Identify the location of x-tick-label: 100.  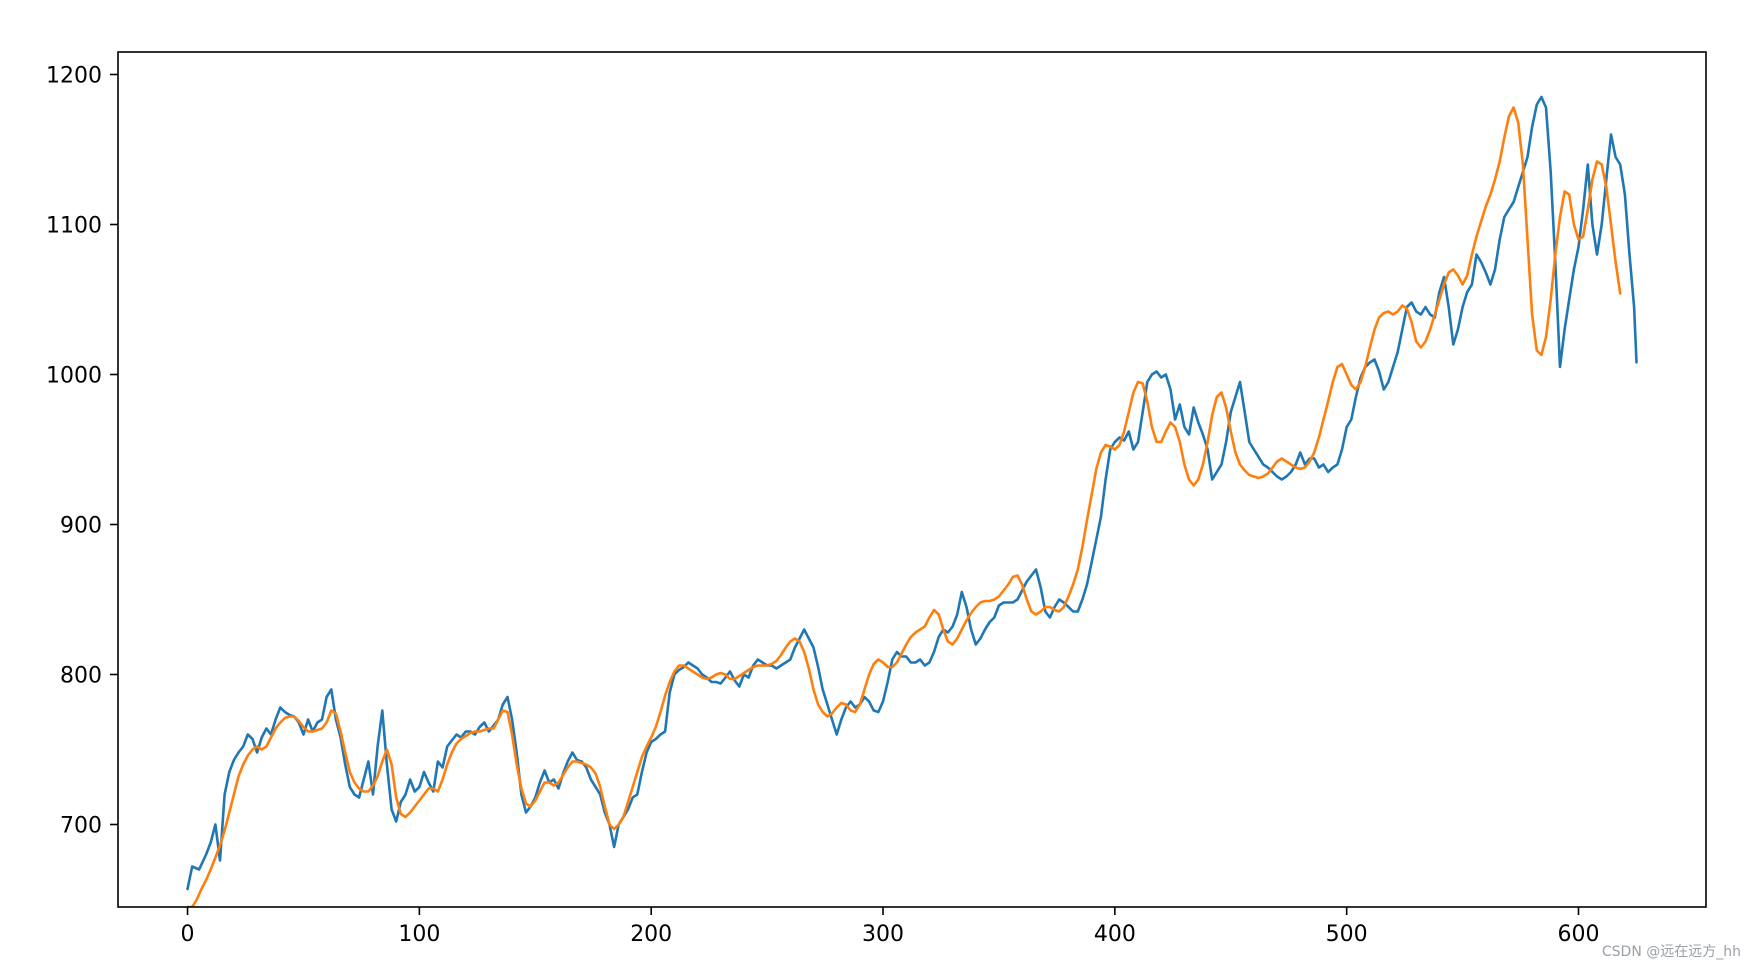
(419, 934).